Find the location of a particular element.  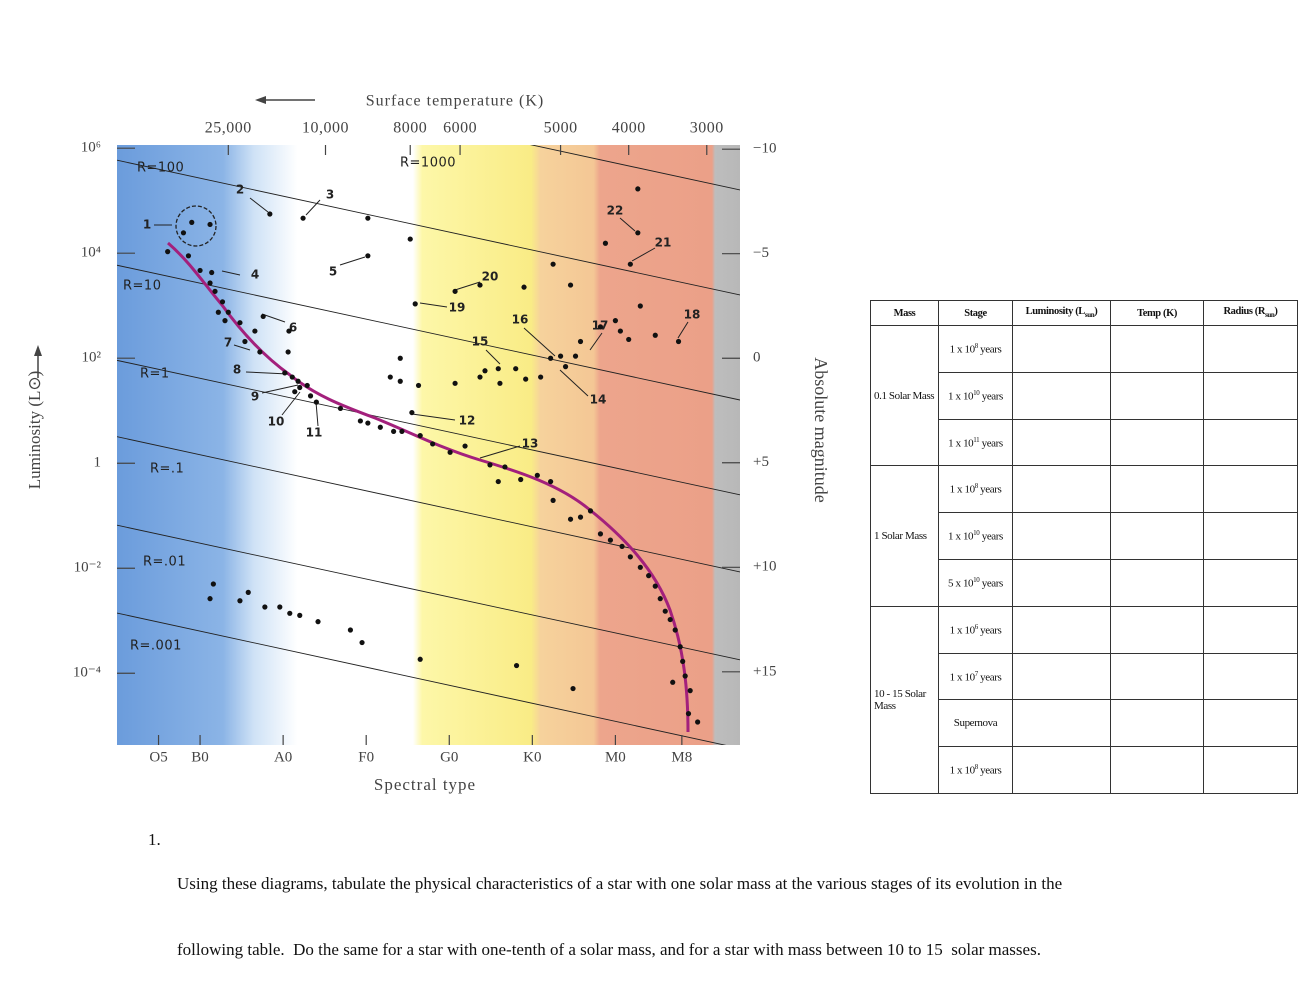

x-tick-label: B0 is located at coordinates (200, 757).